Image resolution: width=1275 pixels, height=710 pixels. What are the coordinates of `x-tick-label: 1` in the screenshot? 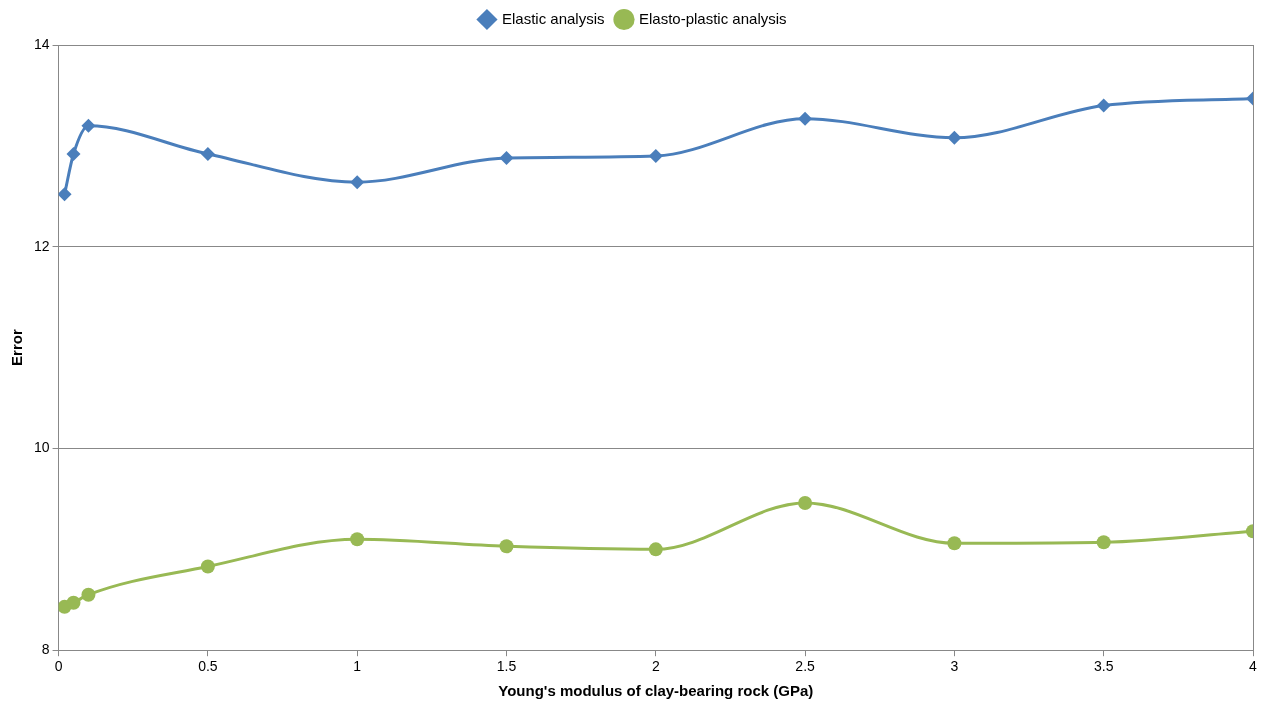 It's located at (357, 666).